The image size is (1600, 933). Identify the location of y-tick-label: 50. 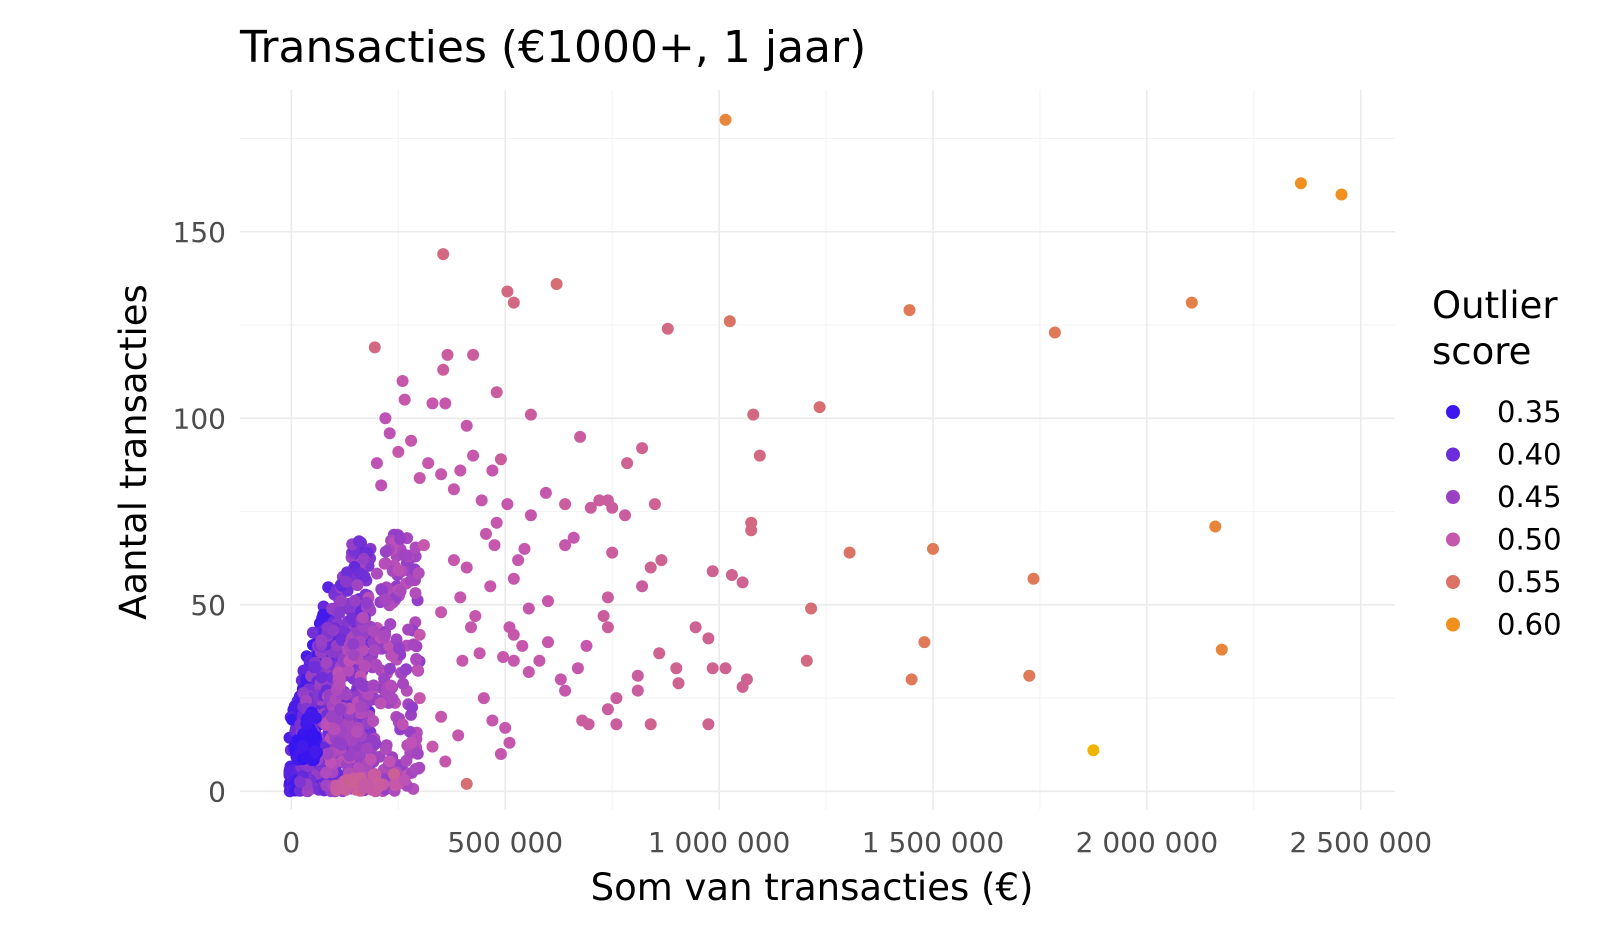
(208, 605).